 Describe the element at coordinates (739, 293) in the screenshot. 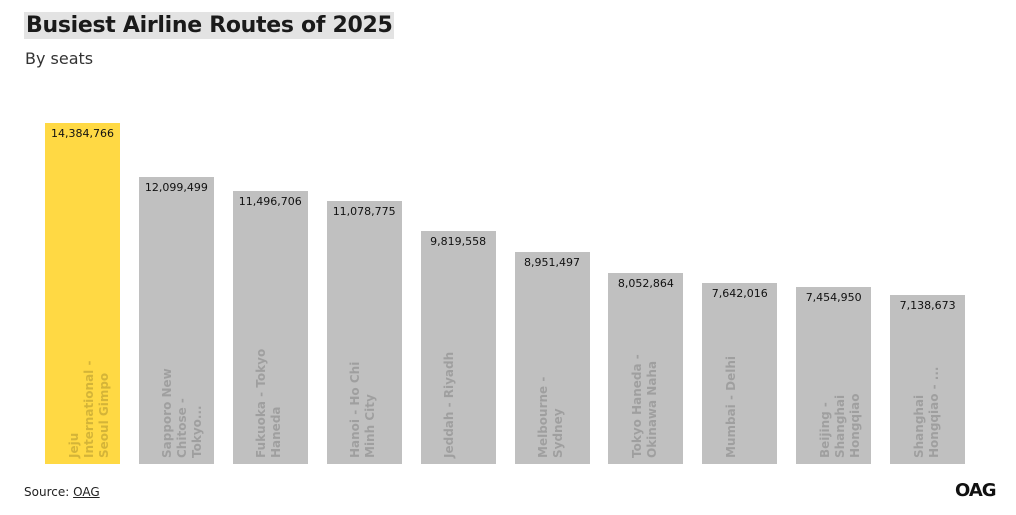

I see `value-label: 7,642,016` at that location.